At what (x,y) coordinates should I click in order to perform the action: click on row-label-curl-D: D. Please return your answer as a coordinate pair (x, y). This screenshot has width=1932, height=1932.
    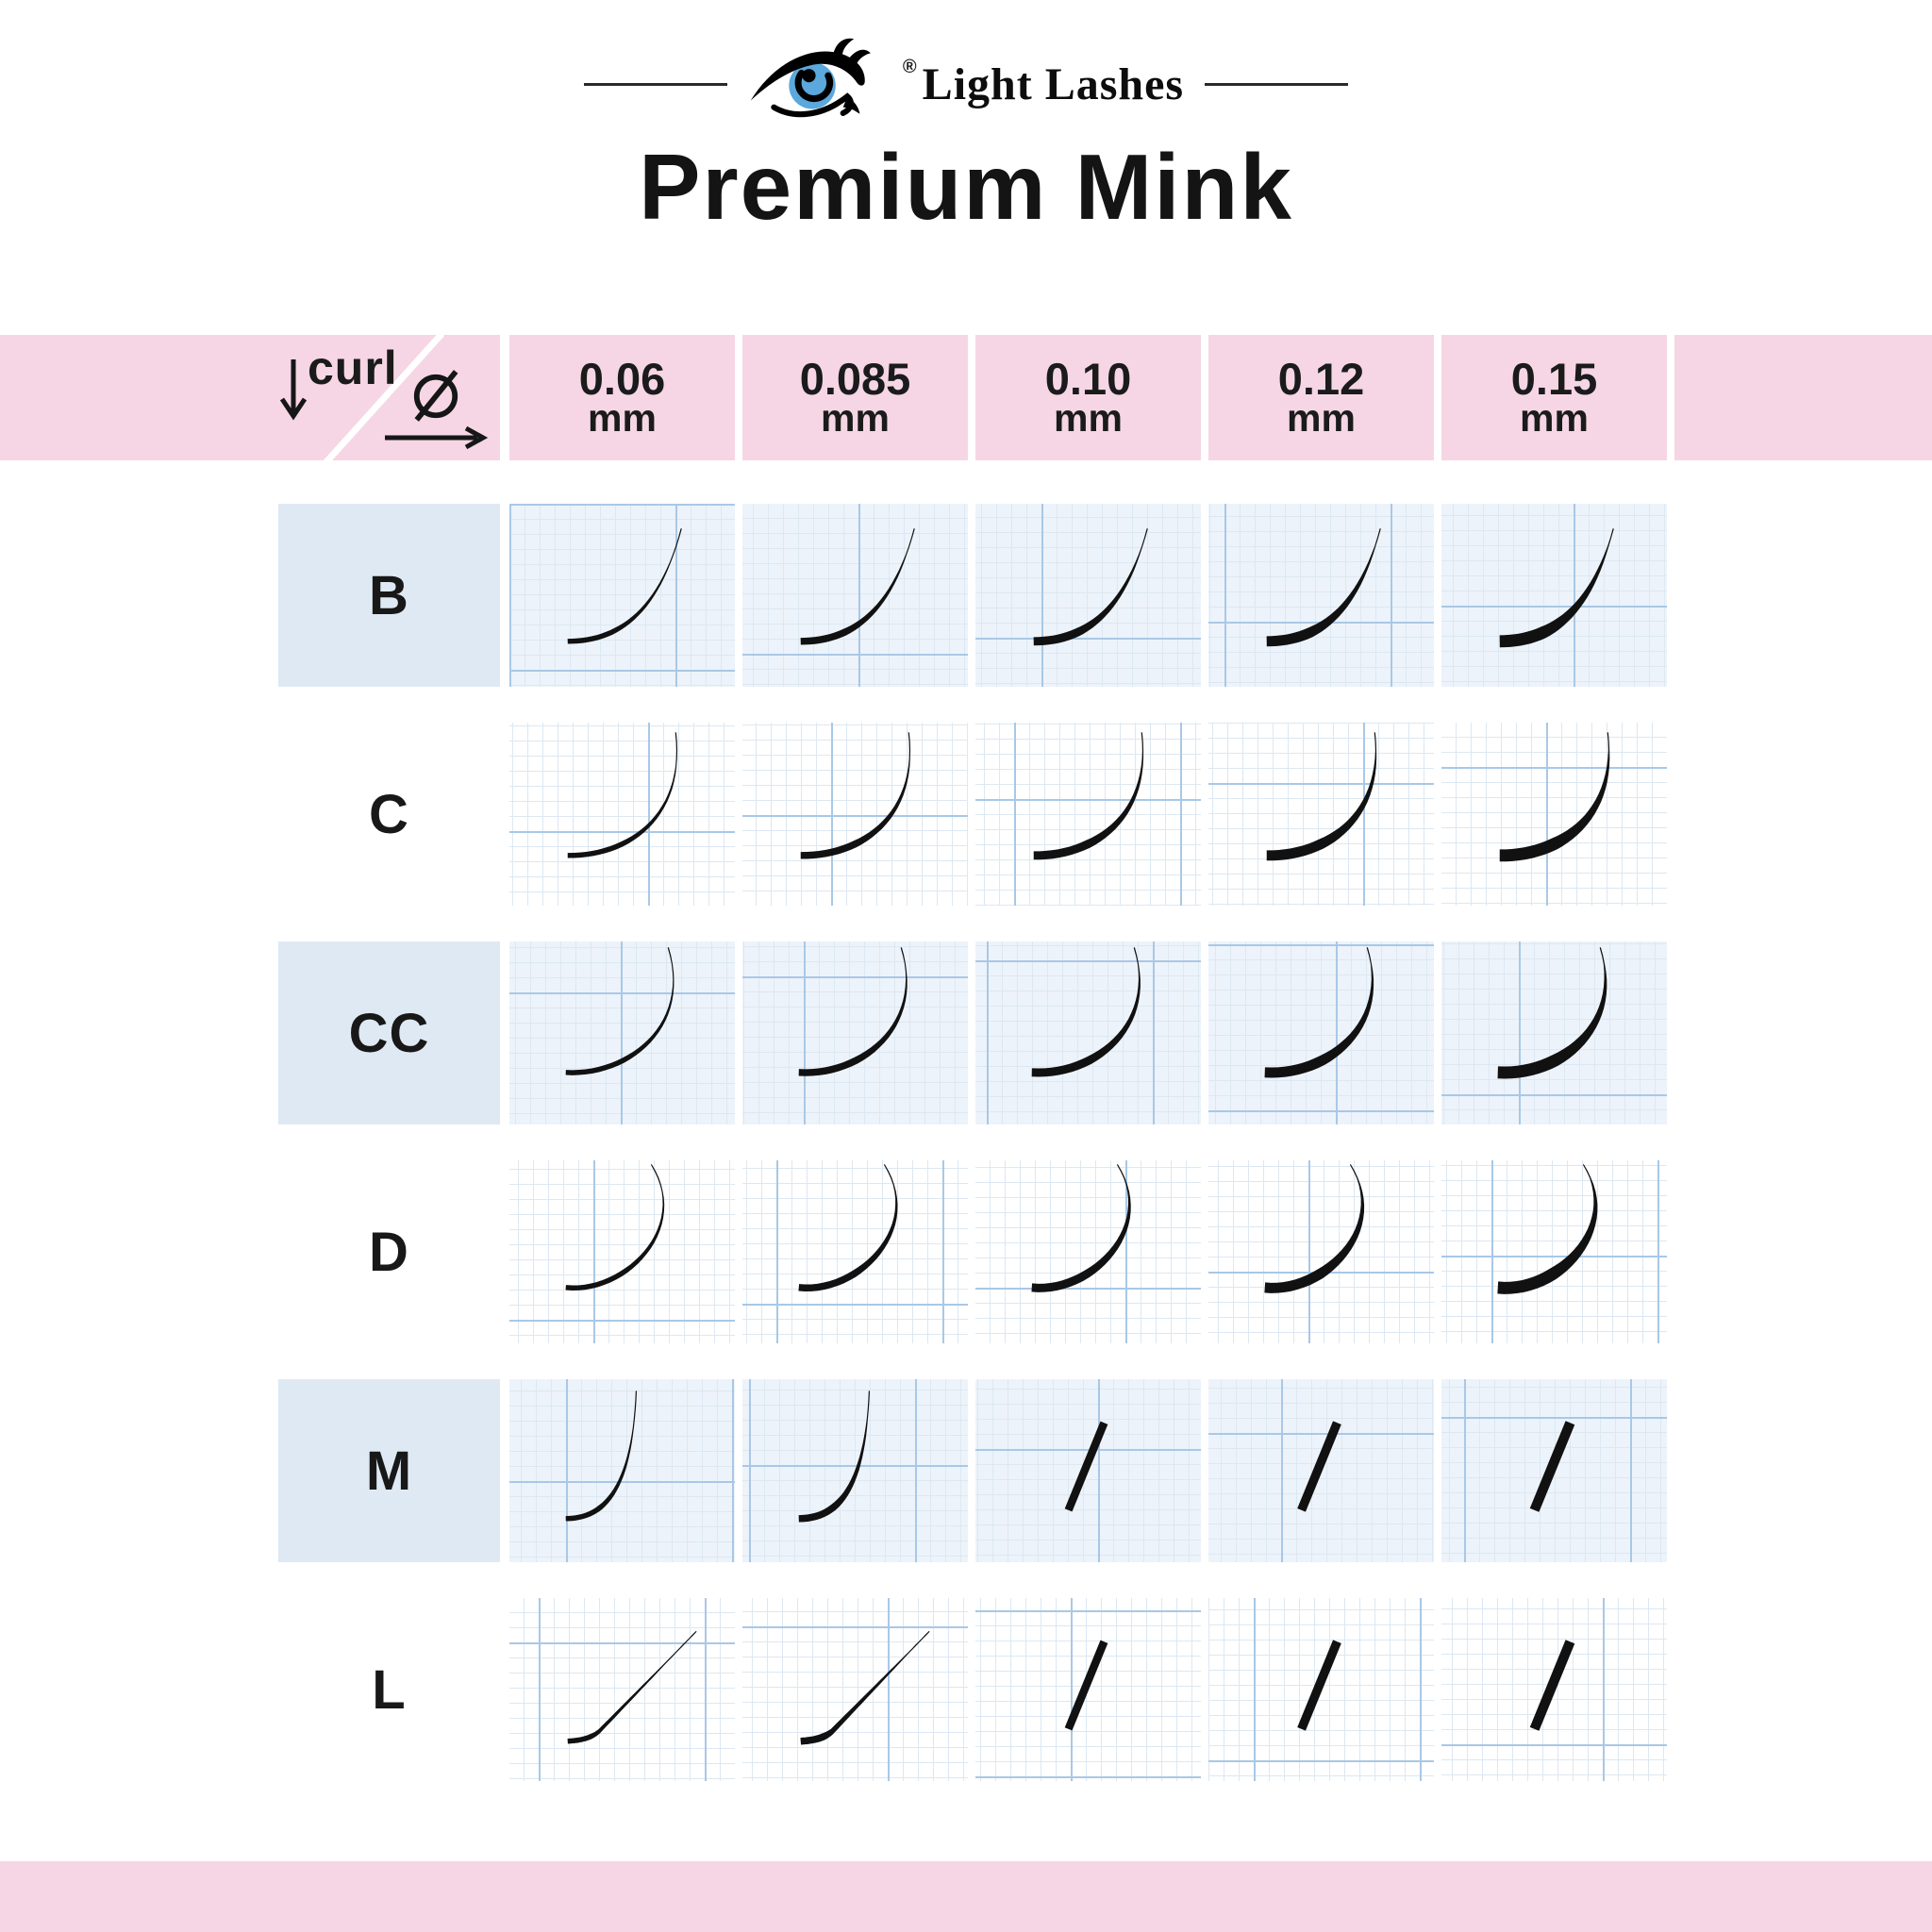
    Looking at the image, I should click on (389, 1252).